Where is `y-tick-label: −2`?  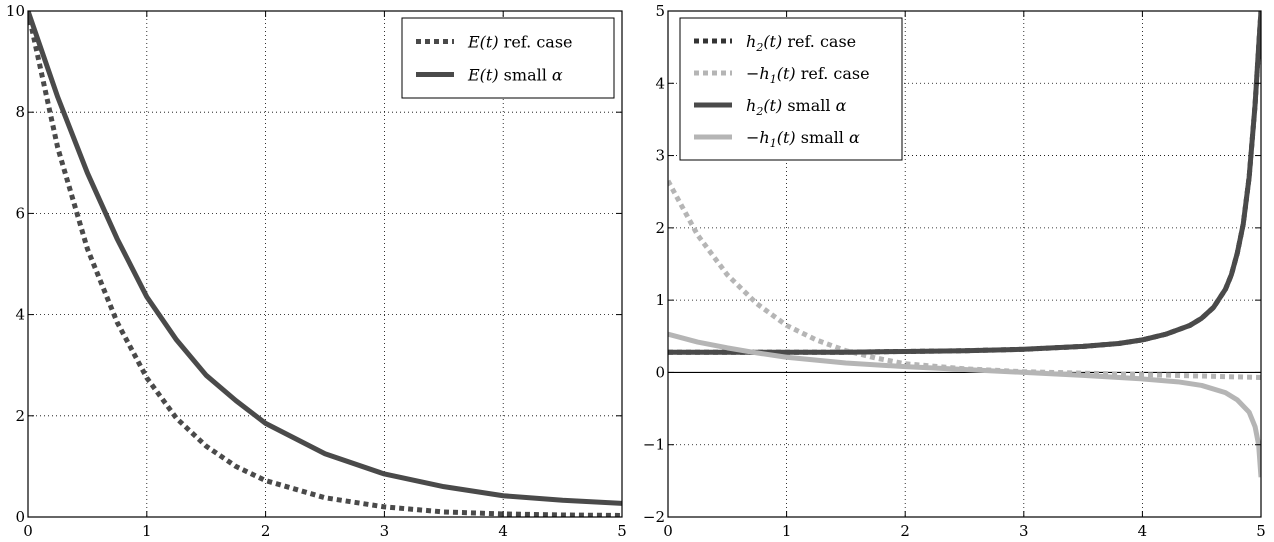 y-tick-label: −2 is located at coordinates (654, 517).